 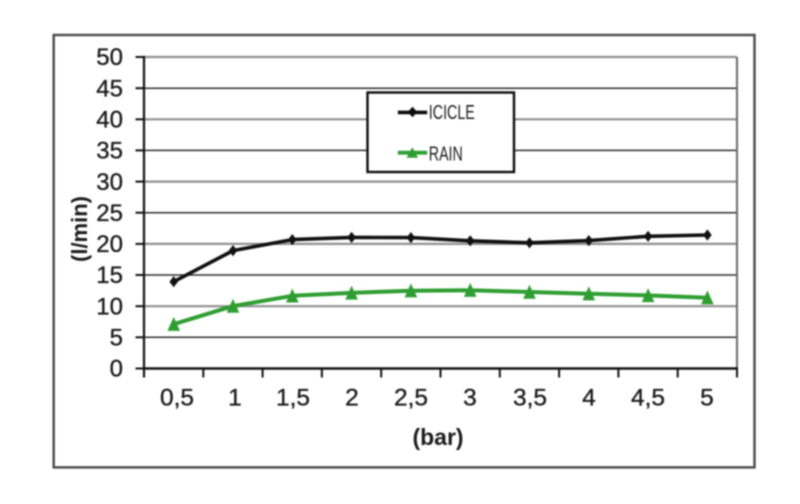 I want to click on svg-text: 20, so click(x=109, y=244).